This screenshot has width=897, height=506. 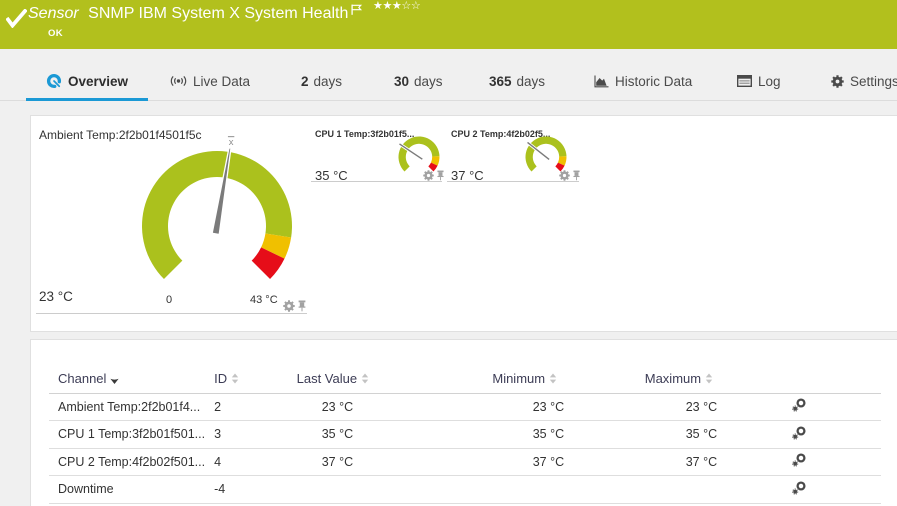 What do you see at coordinates (546, 154) in the screenshot?
I see `gauge-cpu2-dial` at bounding box center [546, 154].